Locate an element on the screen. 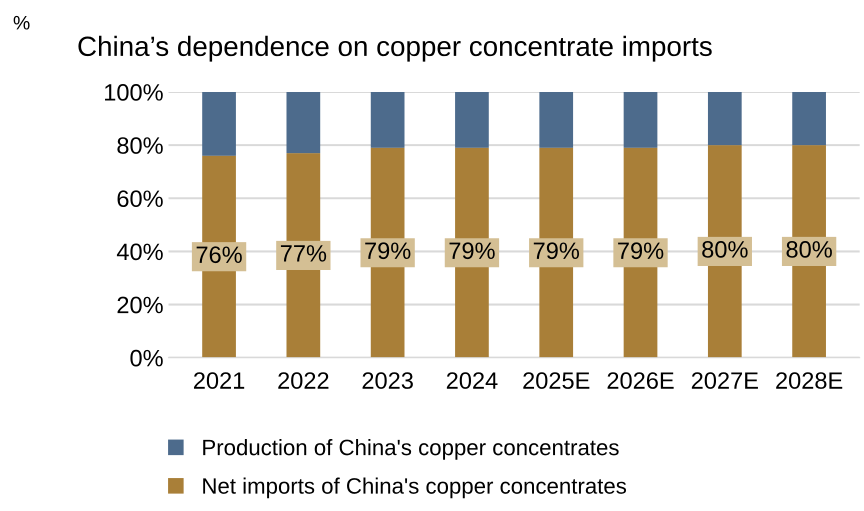  data-label: 77% is located at coordinates (303, 253).